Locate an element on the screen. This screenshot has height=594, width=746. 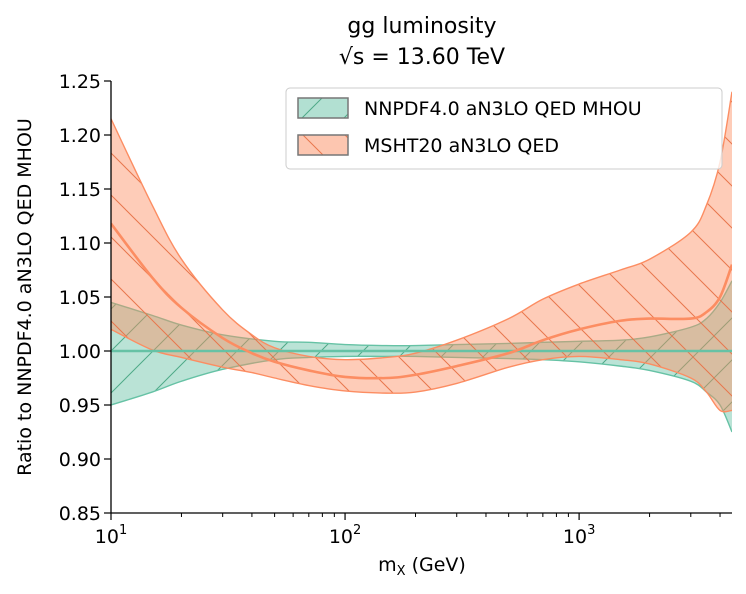
y-tick-label: 1.20 is located at coordinates (80, 136).